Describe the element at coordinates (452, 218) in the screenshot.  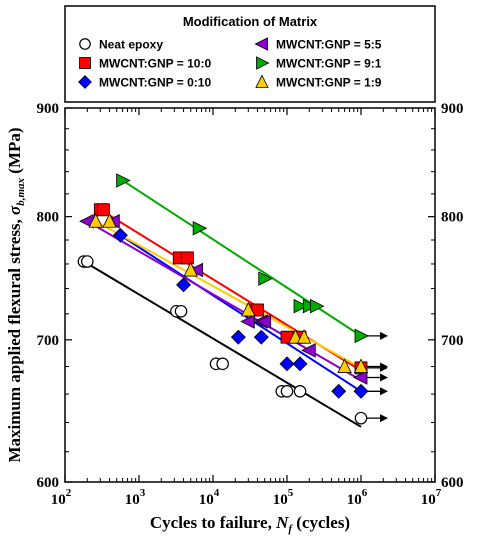
I see `y-tick-label-right: 800` at that location.